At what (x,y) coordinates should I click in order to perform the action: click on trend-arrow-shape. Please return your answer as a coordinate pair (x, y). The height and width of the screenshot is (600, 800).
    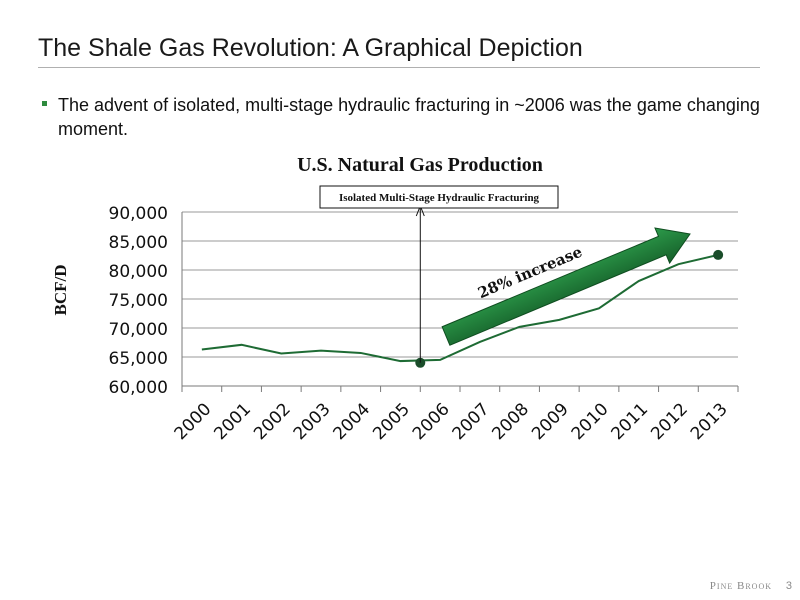
    Looking at the image, I should click on (566, 286).